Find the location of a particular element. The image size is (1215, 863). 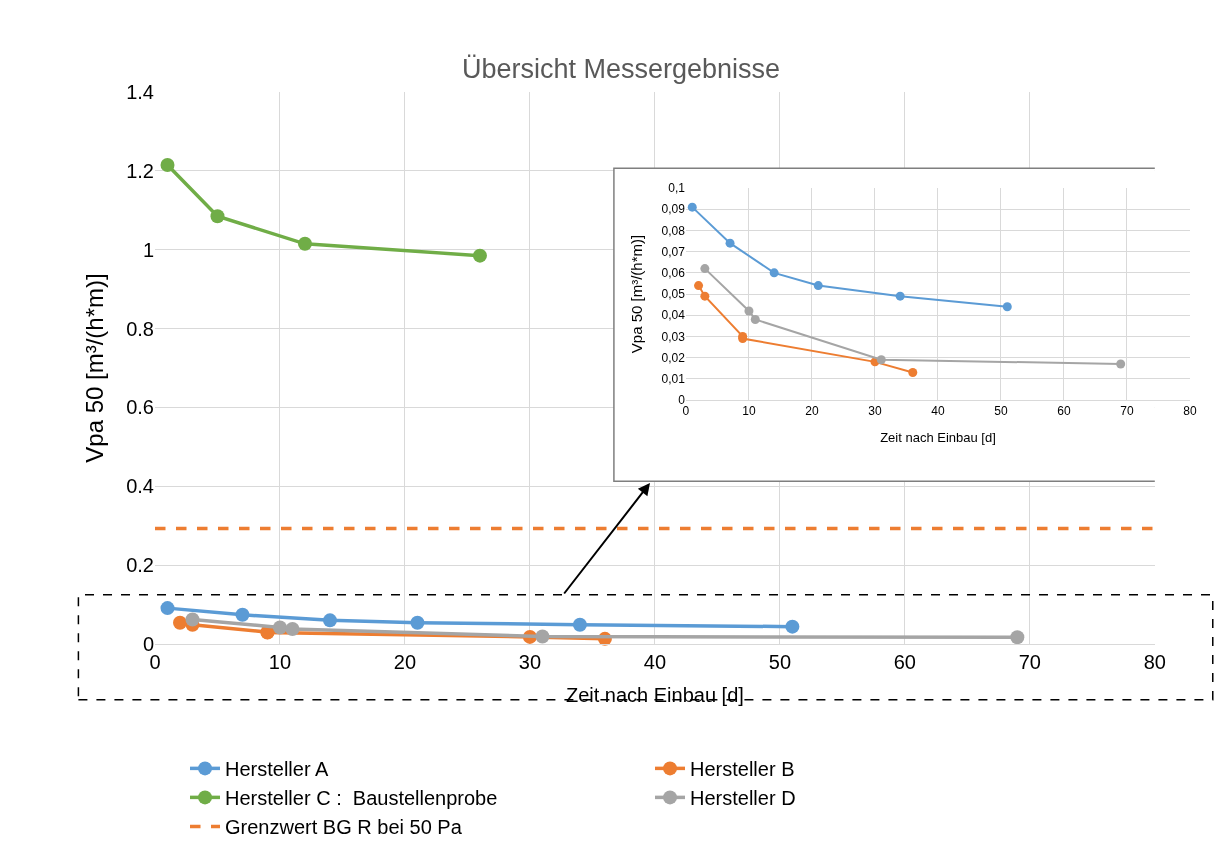

legend-label: Hersteller B is located at coordinates (742, 769).